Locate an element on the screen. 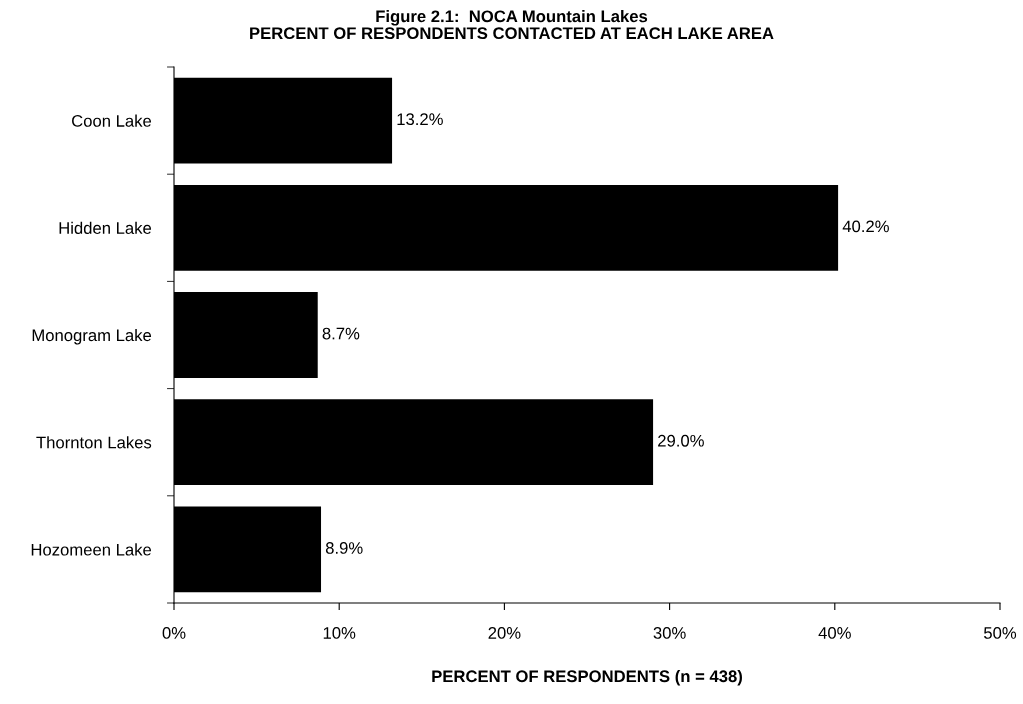 This screenshot has width=1023, height=704. x-tick-label: 10% is located at coordinates (339, 633).